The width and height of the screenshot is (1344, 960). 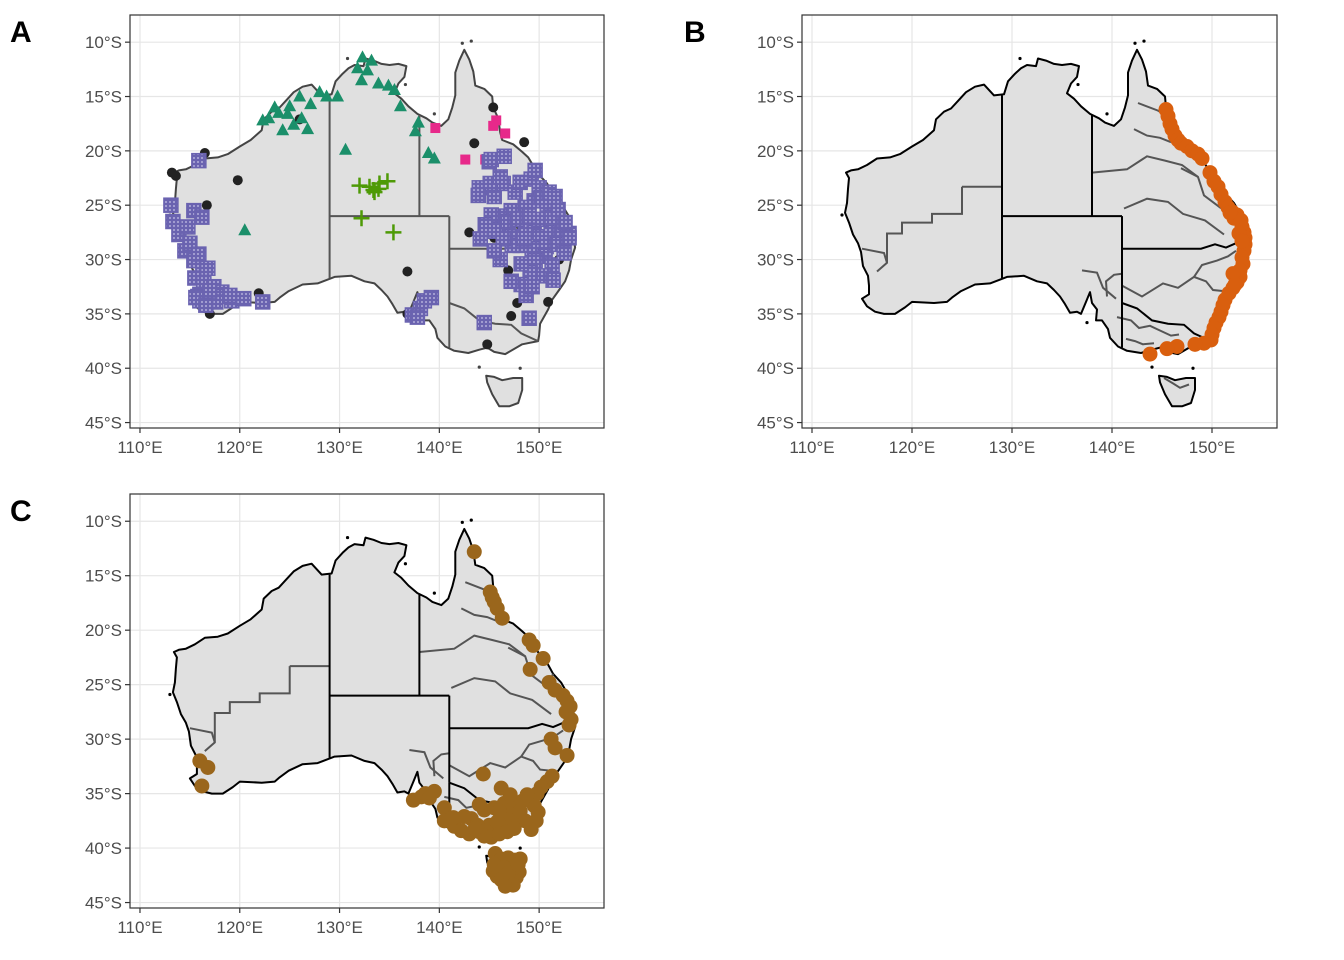 What do you see at coordinates (339, 927) in the screenshot?
I see `x-tick-label: 130°E` at bounding box center [339, 927].